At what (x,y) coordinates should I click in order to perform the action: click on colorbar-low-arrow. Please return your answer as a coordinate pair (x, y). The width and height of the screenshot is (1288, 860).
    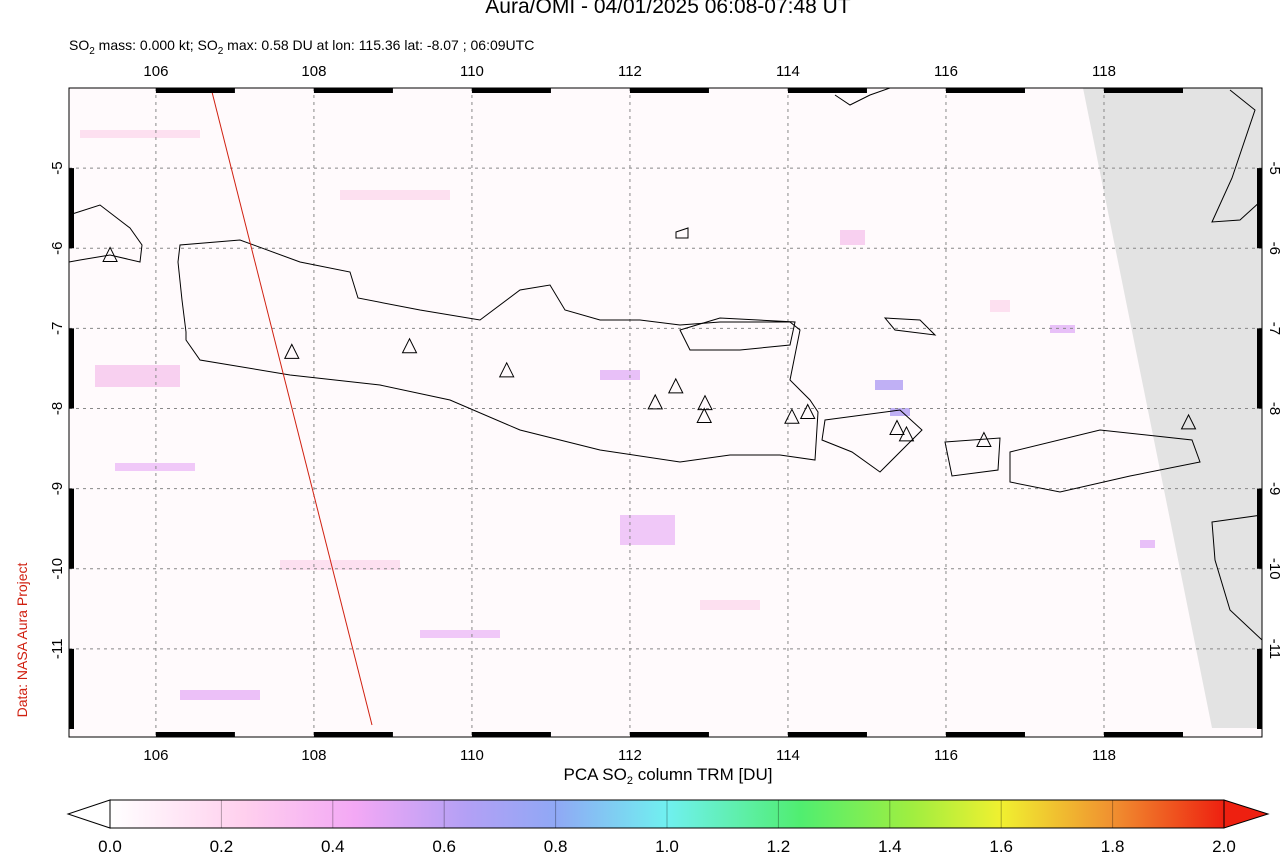
    Looking at the image, I should click on (88, 814).